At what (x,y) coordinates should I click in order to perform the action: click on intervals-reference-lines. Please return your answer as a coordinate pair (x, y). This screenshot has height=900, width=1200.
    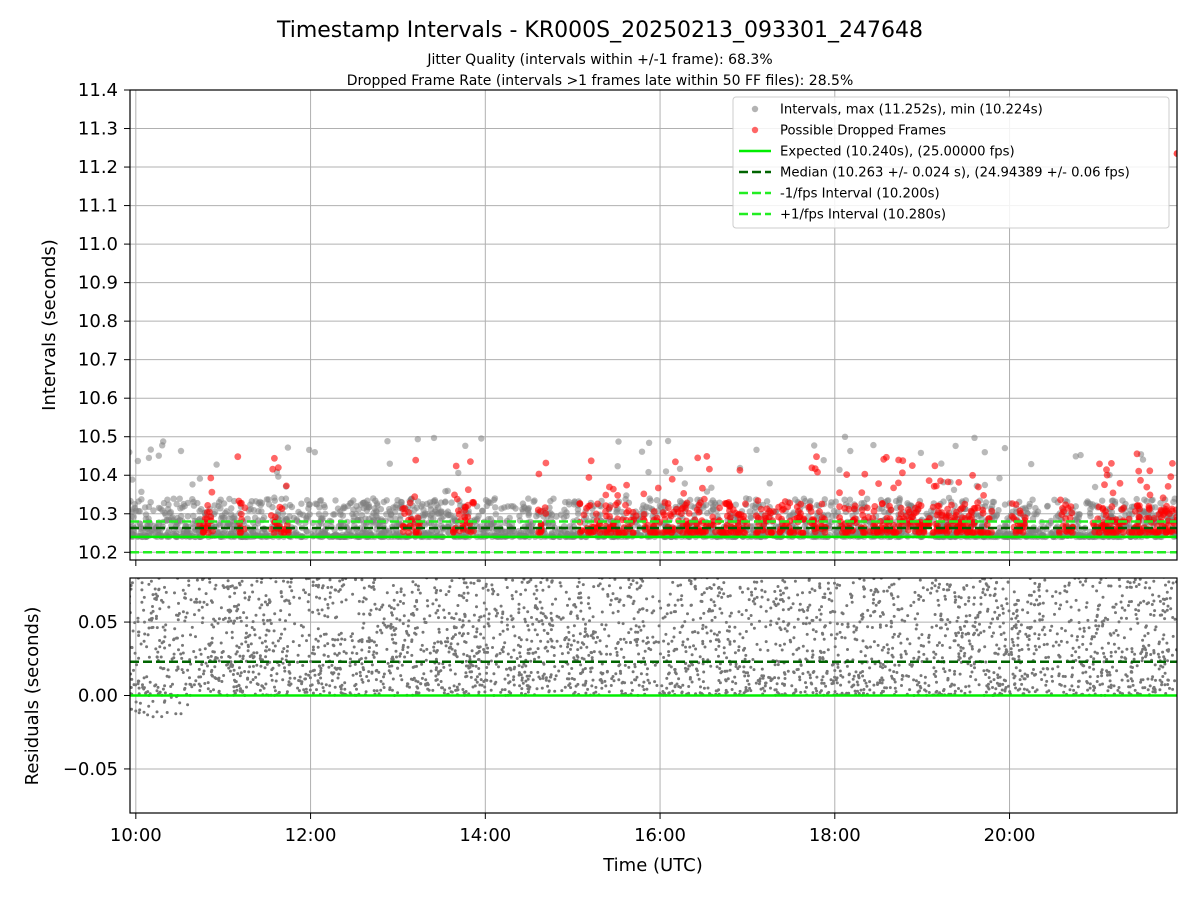
    Looking at the image, I should click on (653, 537).